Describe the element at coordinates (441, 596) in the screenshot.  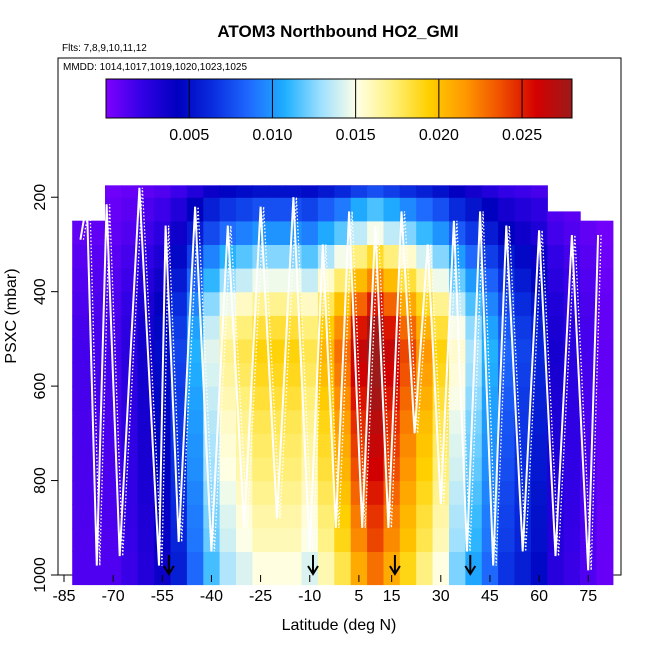
I see `x-tick-label: 30` at that location.